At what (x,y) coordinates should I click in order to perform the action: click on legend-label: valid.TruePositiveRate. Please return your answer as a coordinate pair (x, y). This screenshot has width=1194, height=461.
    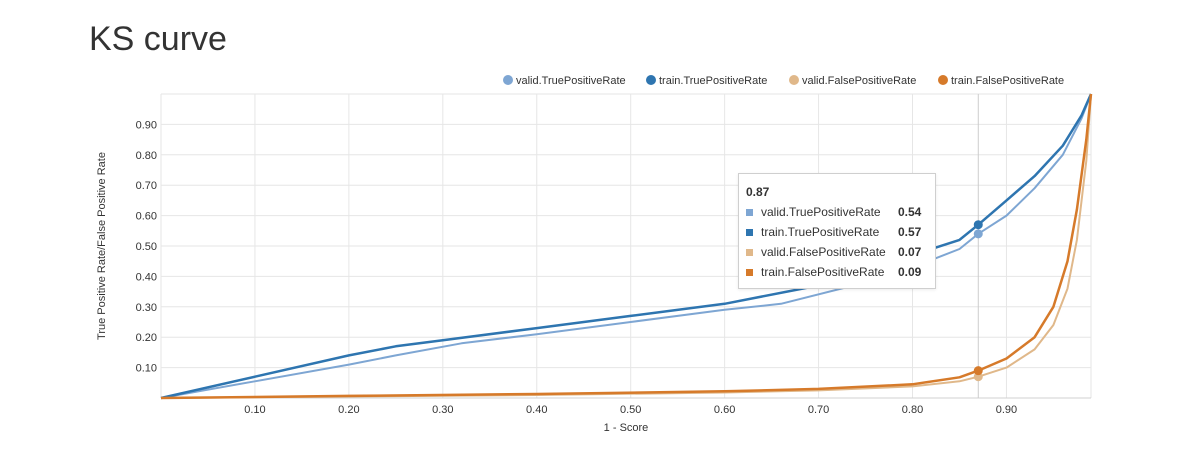
    Looking at the image, I should click on (571, 81).